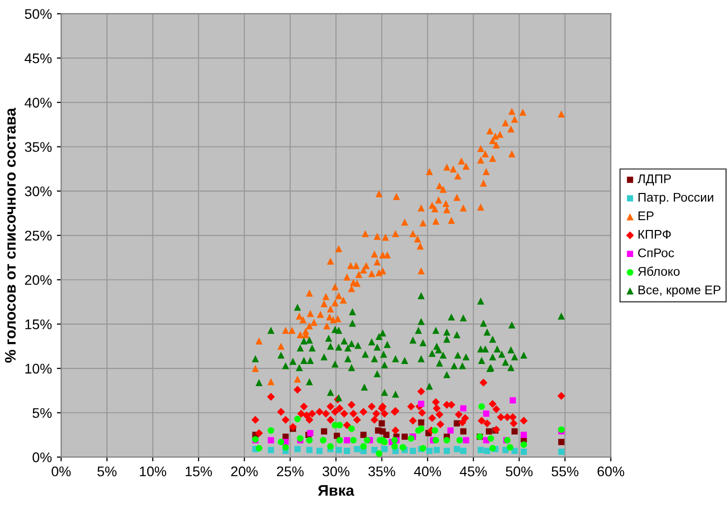 The image size is (728, 509). What do you see at coordinates (10, 235) in the screenshot?
I see `y-axis-title: % голосов от списочного состава` at bounding box center [10, 235].